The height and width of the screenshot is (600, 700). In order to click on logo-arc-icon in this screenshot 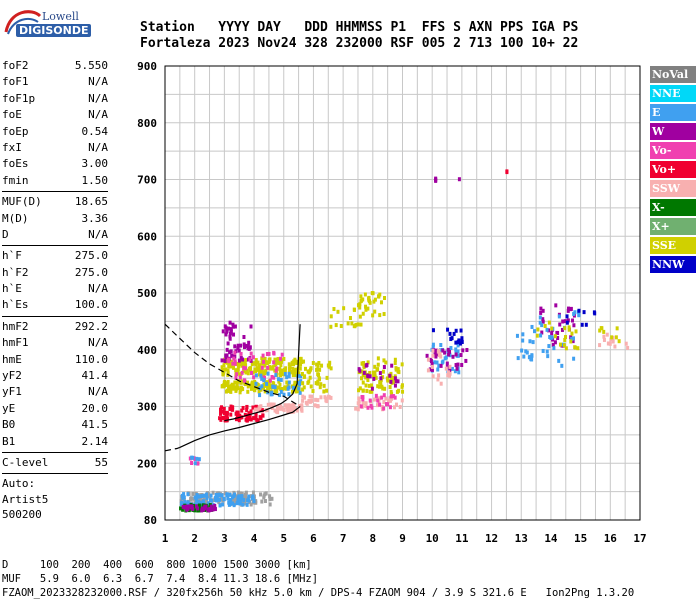, I will do `click(23, 22)`.